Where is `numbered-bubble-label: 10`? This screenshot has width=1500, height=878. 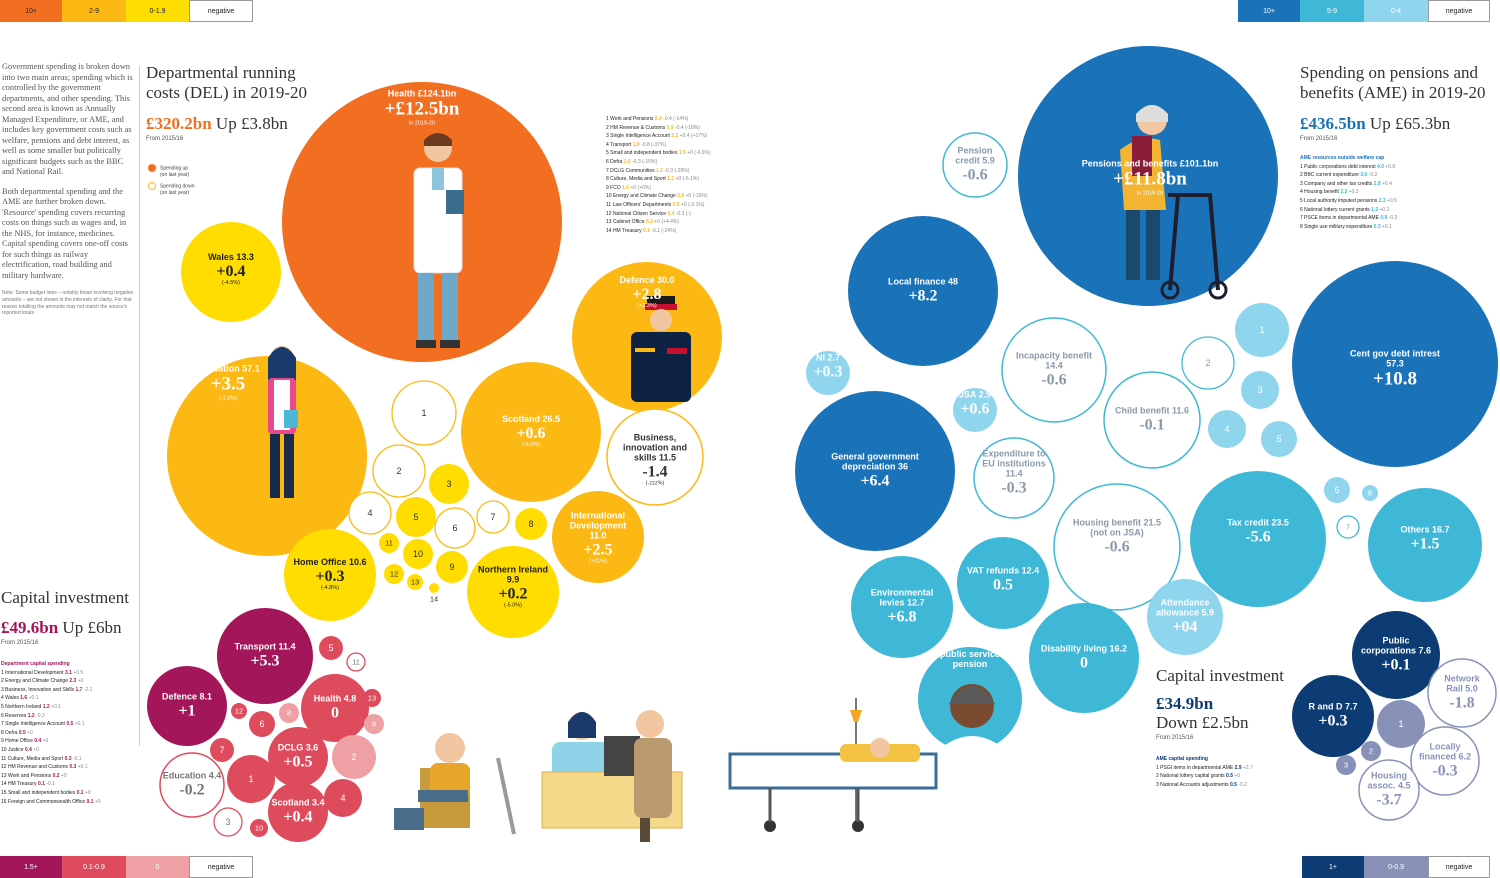 numbered-bubble-label: 10 is located at coordinates (259, 828).